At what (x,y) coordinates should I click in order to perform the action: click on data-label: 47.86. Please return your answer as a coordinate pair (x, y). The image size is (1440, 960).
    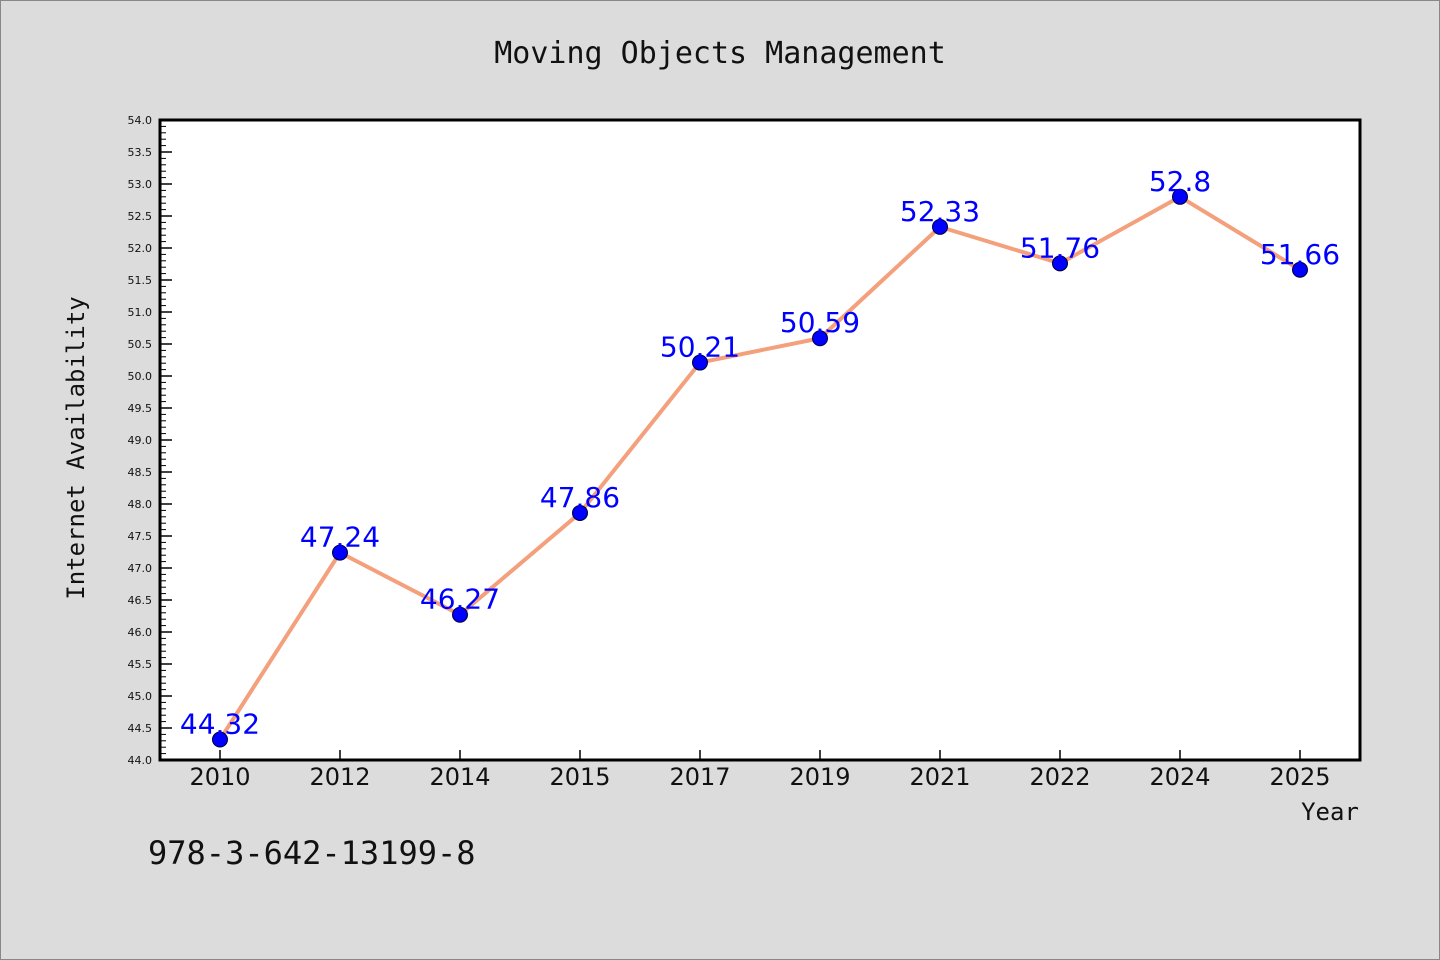
    Looking at the image, I should click on (580, 497).